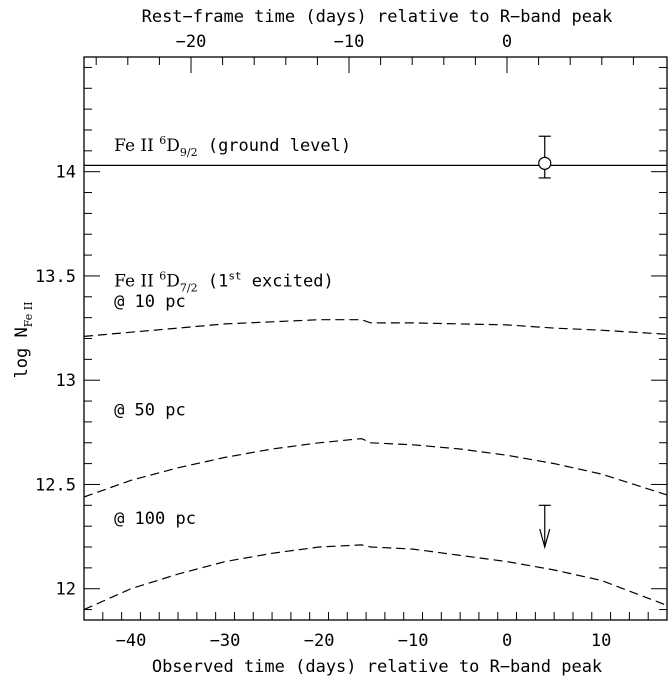 This screenshot has width=668, height=684. Describe the element at coordinates (225, 641) in the screenshot. I see `x-tick-label: −30` at that location.